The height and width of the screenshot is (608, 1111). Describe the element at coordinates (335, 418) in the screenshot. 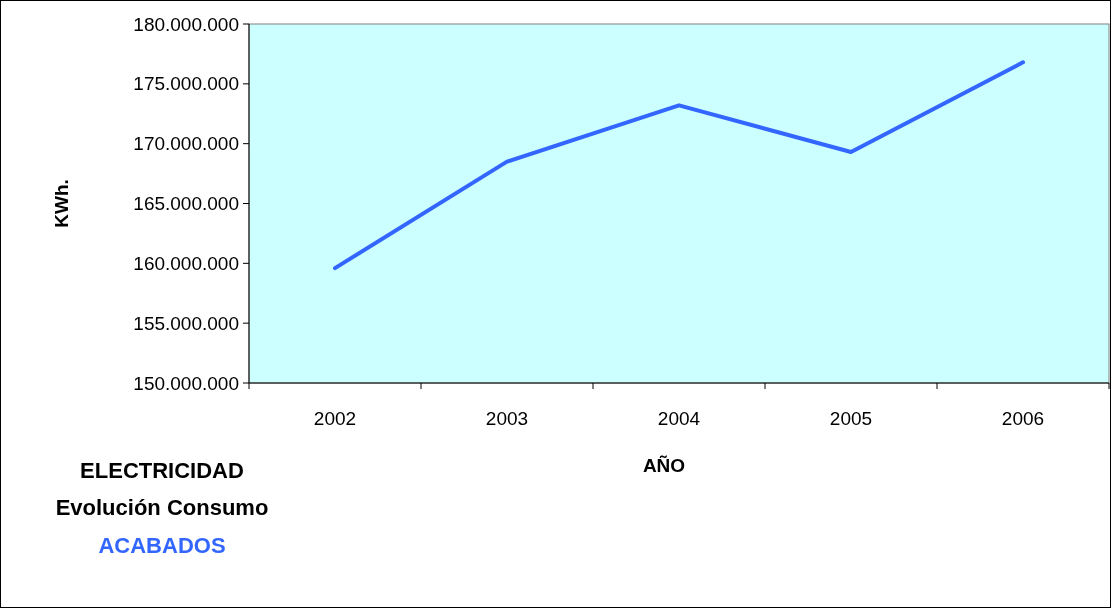

I see `x-tick-label: 2002` at that location.